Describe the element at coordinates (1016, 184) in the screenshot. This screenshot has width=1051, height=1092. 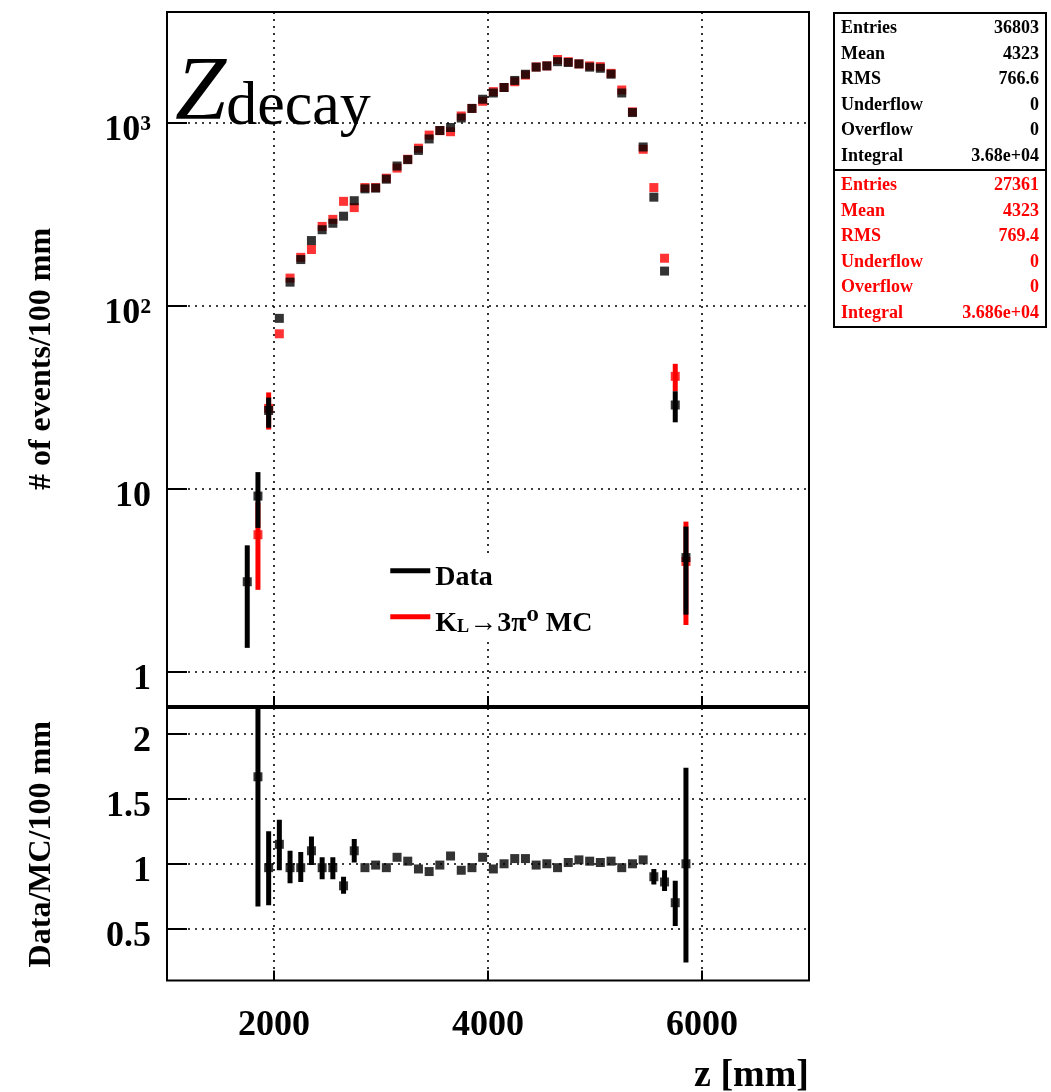
I see `text: 27361` at that location.